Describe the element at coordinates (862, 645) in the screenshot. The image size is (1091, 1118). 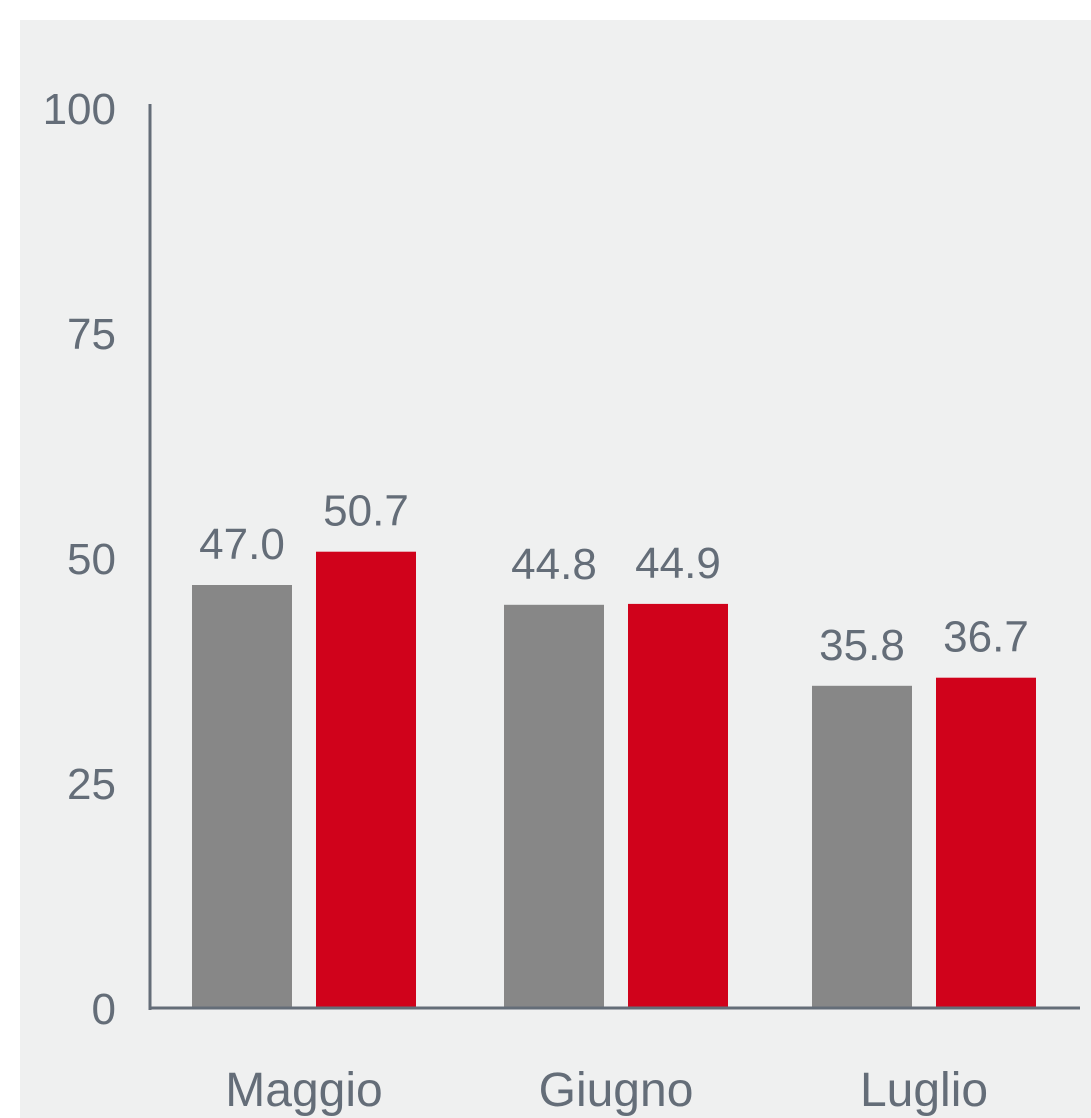
I see `data-label: 35.8` at that location.